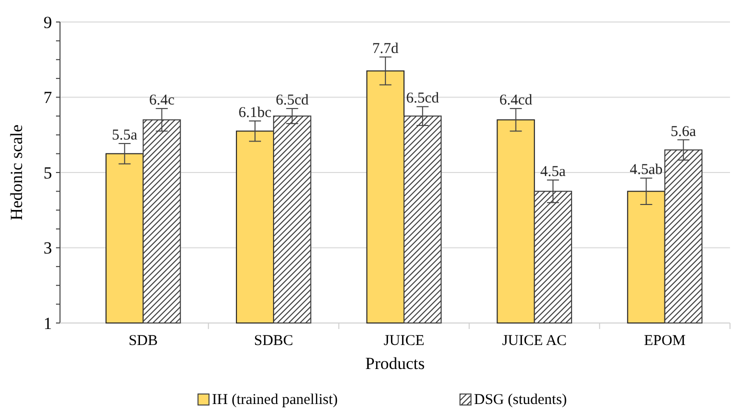 This screenshot has width=750, height=416. What do you see at coordinates (520, 400) in the screenshot?
I see `legend-label: DSG (students)` at bounding box center [520, 400].